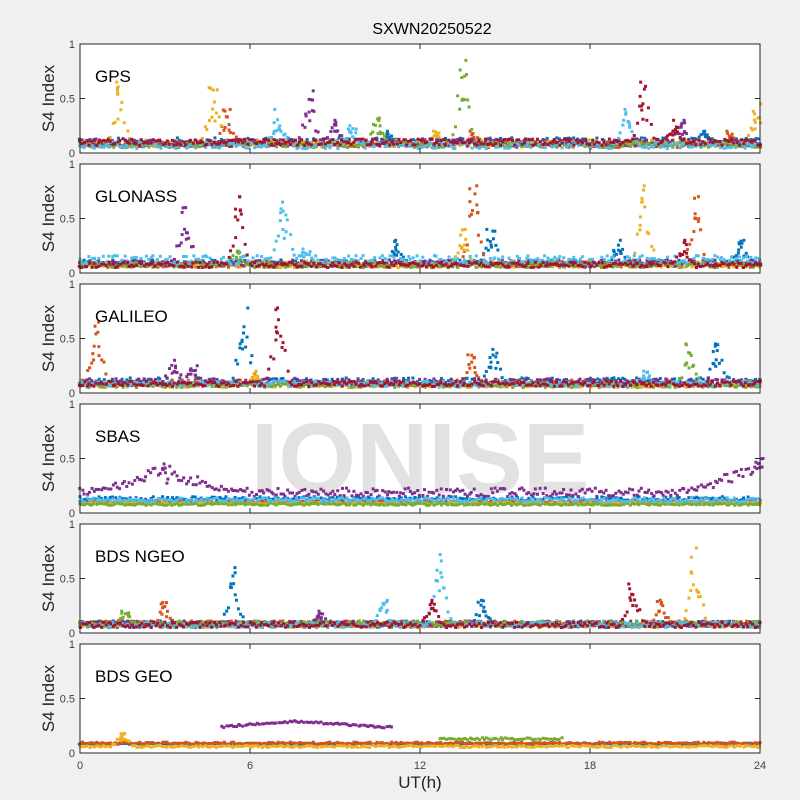 Image resolution: width=800 pixels, height=800 pixels. I want to click on data-points, so click(420, 104).